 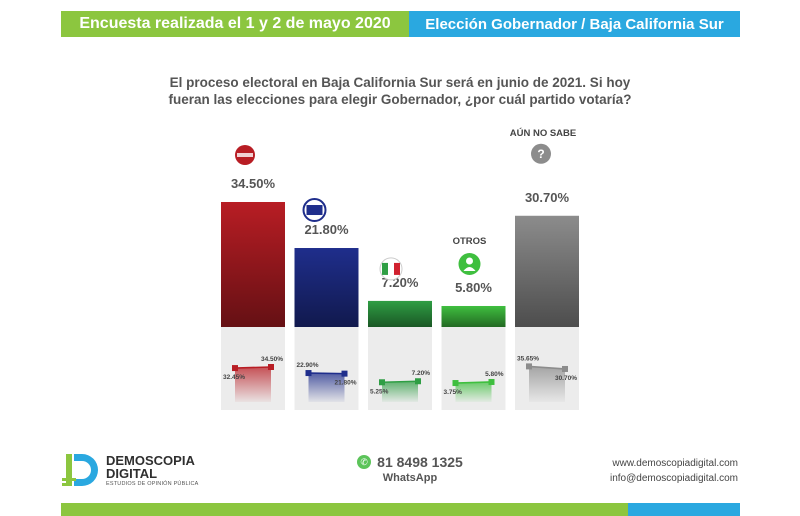 What do you see at coordinates (397, 268) in the screenshot?
I see `pri-logo-red` at bounding box center [397, 268].